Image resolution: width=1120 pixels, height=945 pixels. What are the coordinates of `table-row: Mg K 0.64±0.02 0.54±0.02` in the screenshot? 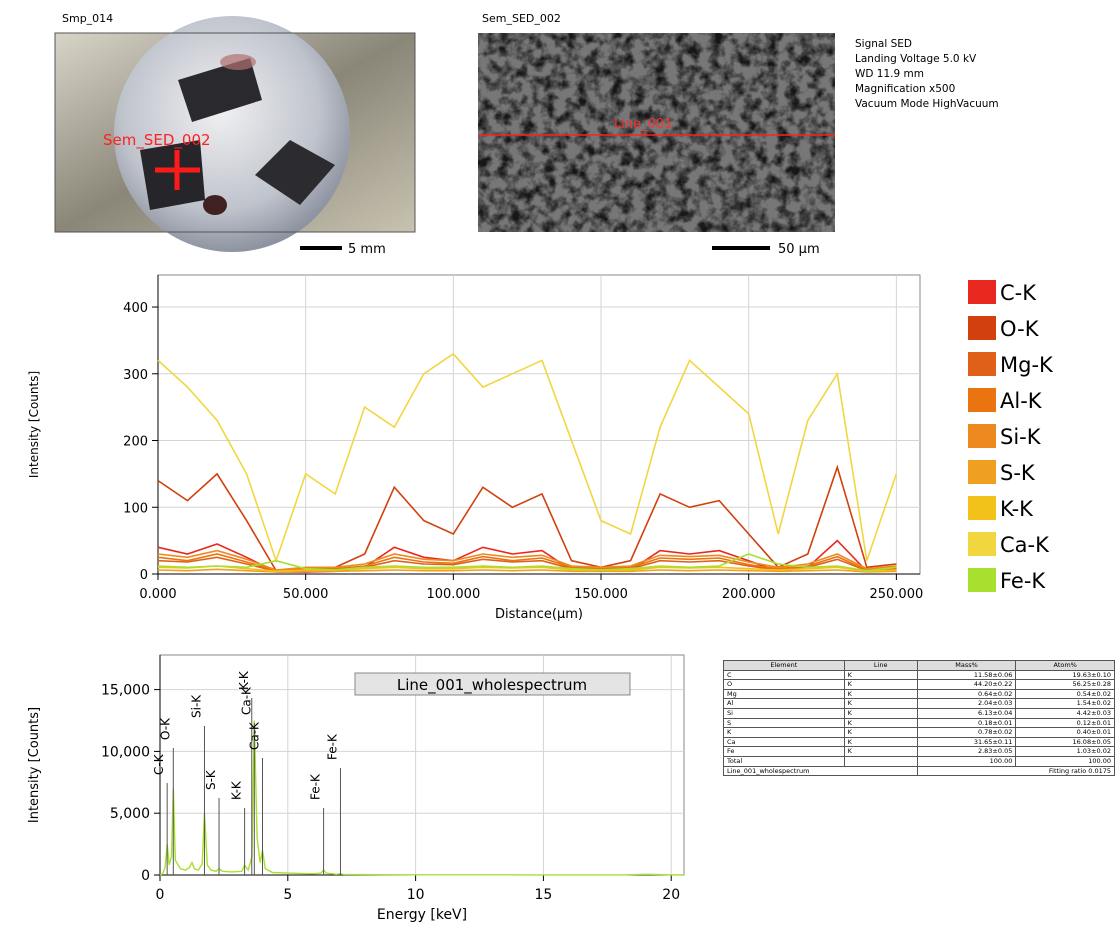 It's located at (919, 694).